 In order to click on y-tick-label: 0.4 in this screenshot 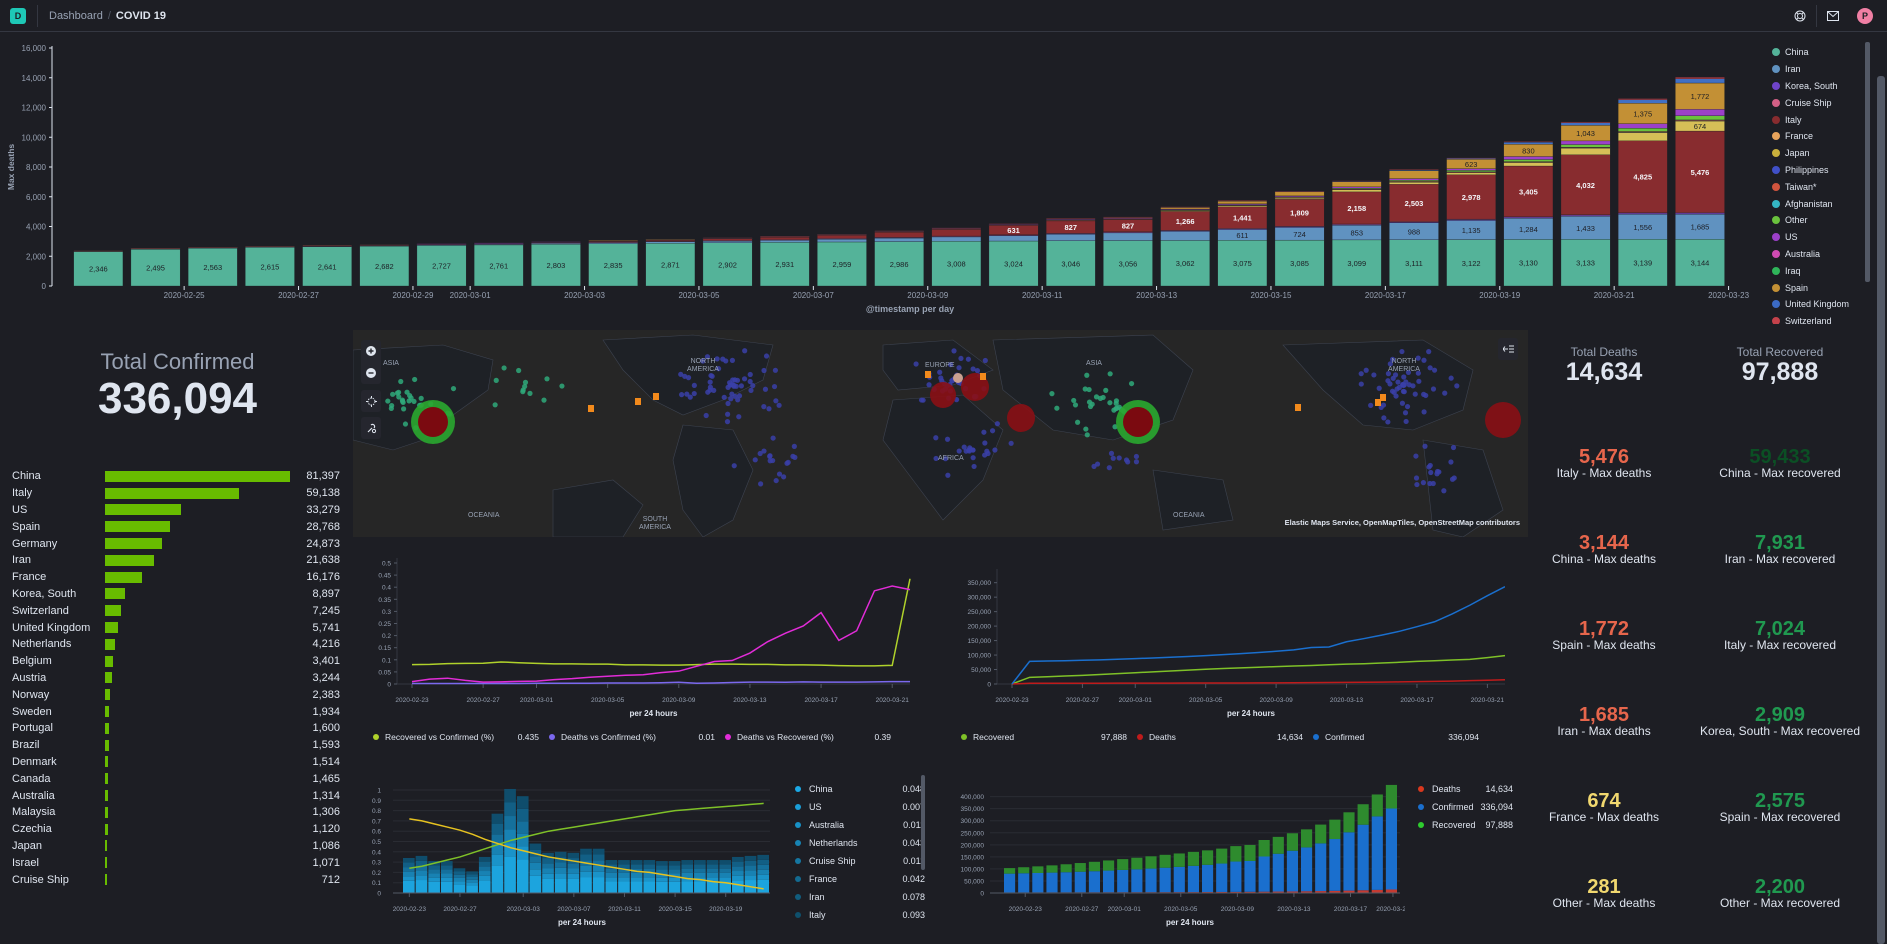, I will do `click(376, 852)`.